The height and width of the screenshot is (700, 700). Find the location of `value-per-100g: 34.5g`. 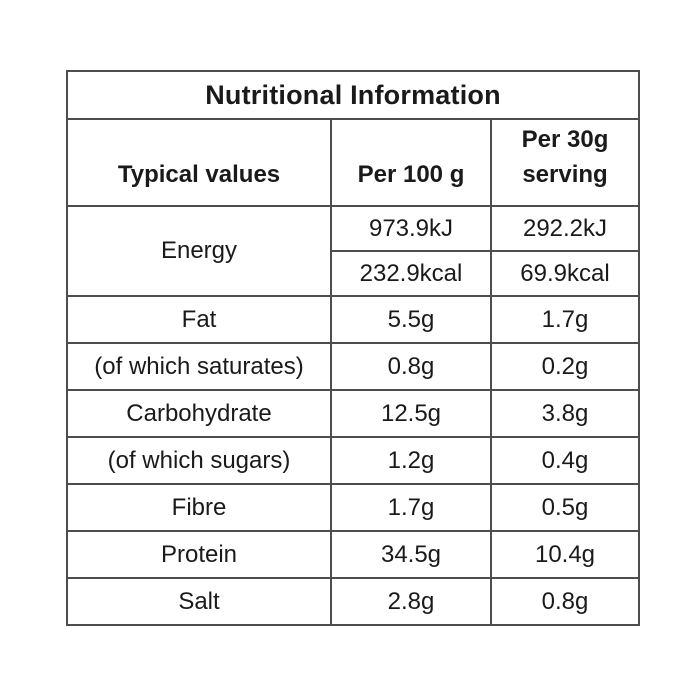

value-per-100g: 34.5g is located at coordinates (411, 554).